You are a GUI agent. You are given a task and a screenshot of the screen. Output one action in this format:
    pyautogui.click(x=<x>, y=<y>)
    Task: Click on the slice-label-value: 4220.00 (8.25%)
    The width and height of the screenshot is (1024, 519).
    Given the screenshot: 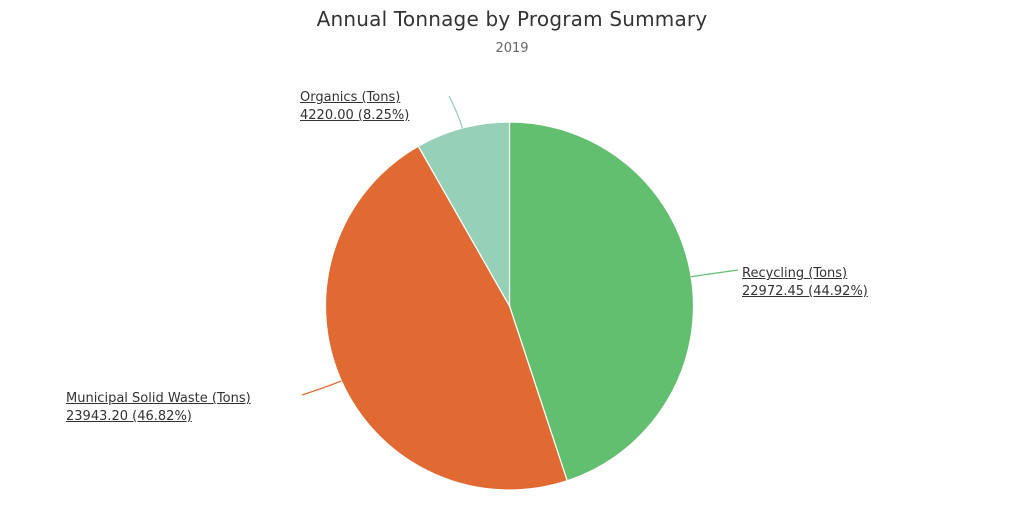 What is the action you would take?
    pyautogui.click(x=355, y=115)
    